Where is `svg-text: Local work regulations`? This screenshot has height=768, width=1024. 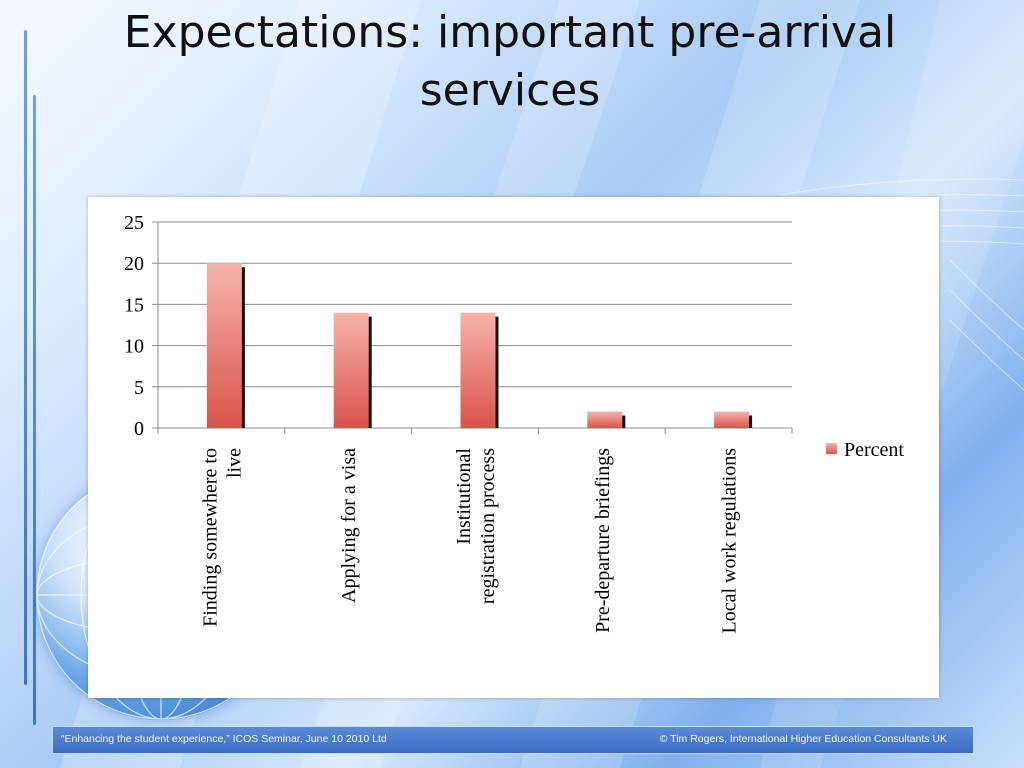
svg-text: Local work regulations is located at coordinates (730, 541).